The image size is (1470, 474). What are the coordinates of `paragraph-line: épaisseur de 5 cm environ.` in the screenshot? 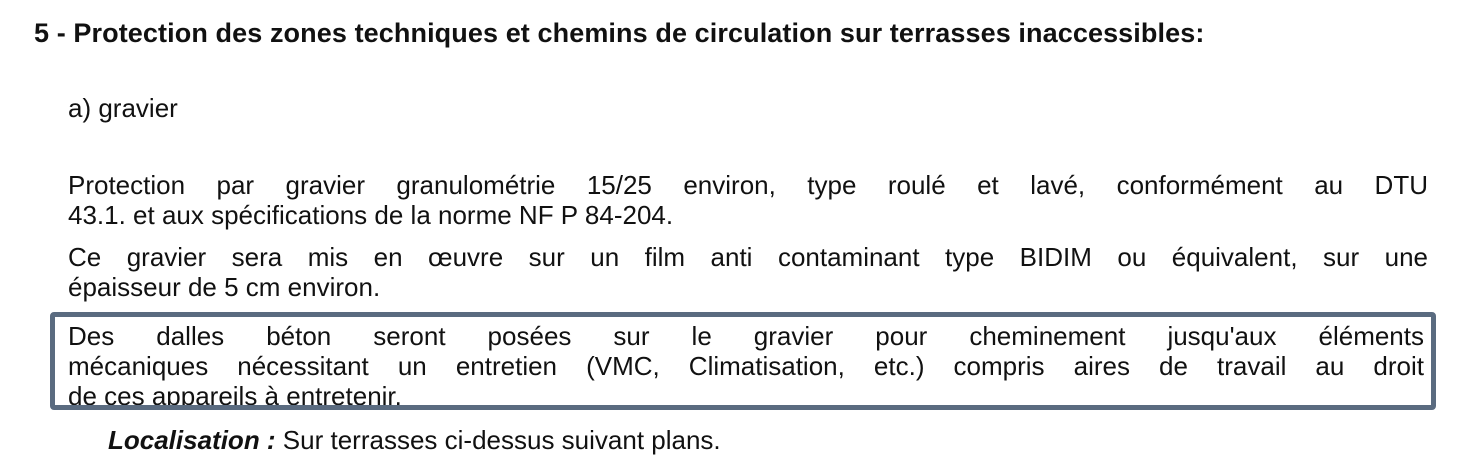 It's located at (224, 287).